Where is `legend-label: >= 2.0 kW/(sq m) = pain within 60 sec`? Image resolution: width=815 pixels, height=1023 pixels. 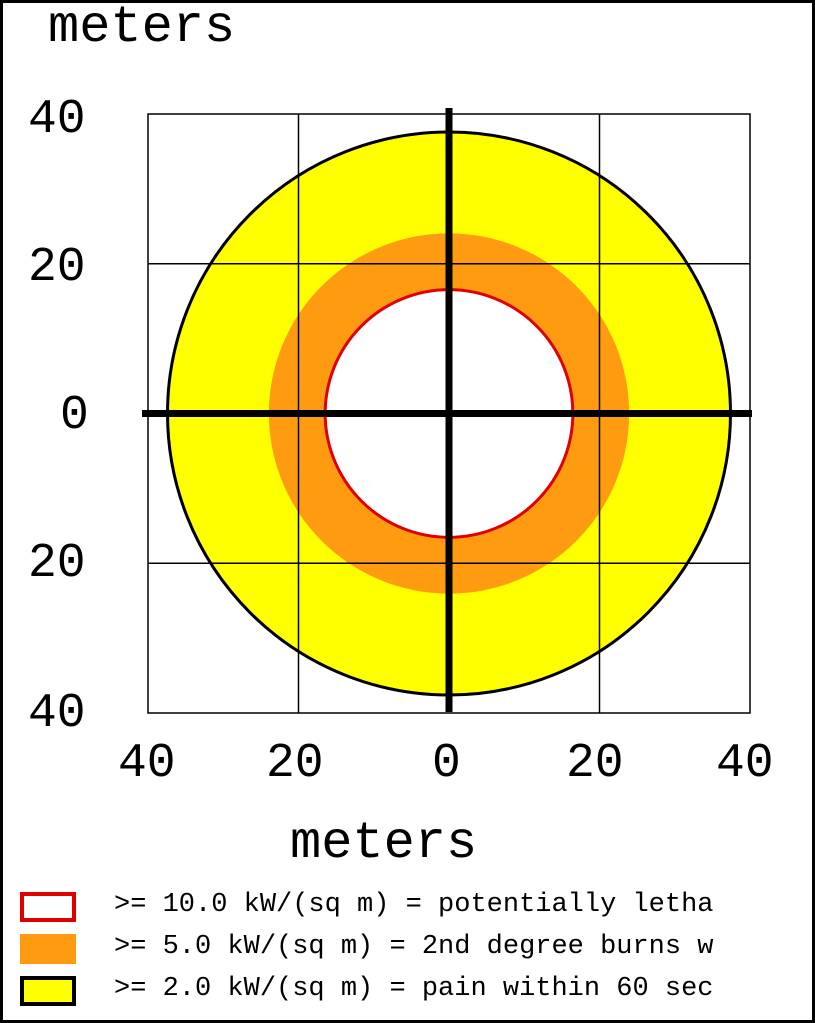
legend-label: >= 2.0 kW/(sq m) = pain within 60 sec is located at coordinates (414, 989).